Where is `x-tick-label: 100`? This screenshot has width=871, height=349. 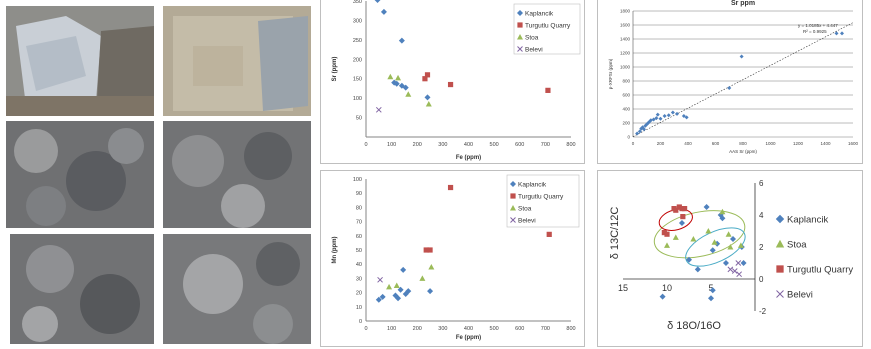 x-tick-label: 100 is located at coordinates (391, 145).